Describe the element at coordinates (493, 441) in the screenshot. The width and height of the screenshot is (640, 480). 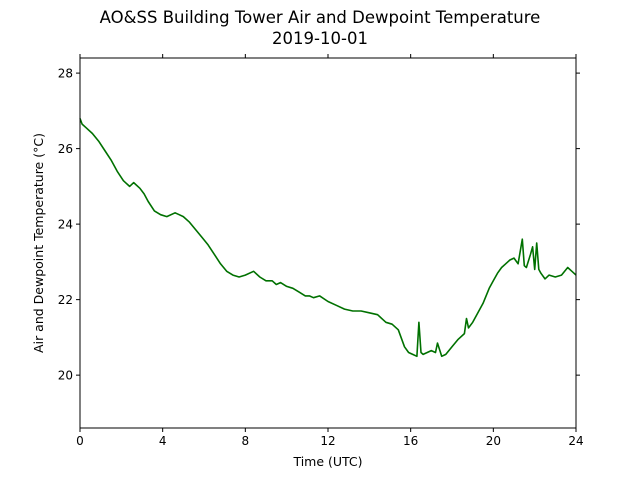
I see `x-tick-label: 20` at that location.